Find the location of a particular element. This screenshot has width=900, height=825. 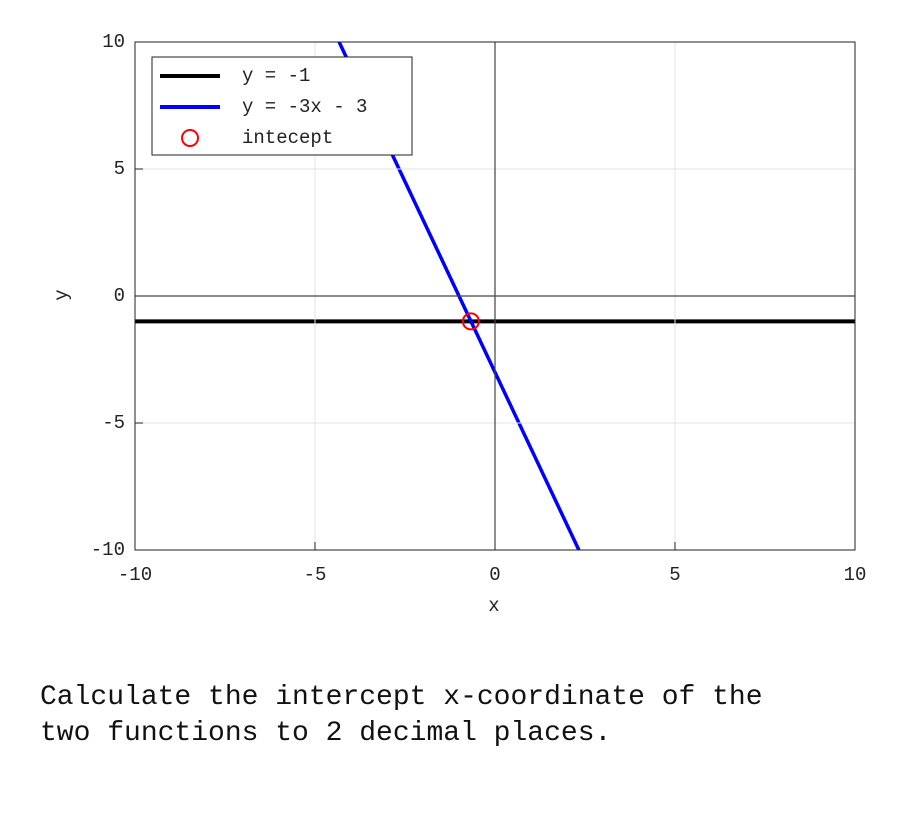

x-axis-label: x is located at coordinates (493, 606).